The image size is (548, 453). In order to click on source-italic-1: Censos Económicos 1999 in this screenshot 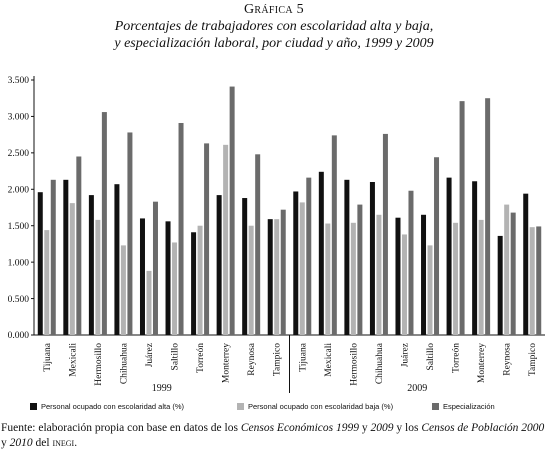, I will do `click(300, 428)`.